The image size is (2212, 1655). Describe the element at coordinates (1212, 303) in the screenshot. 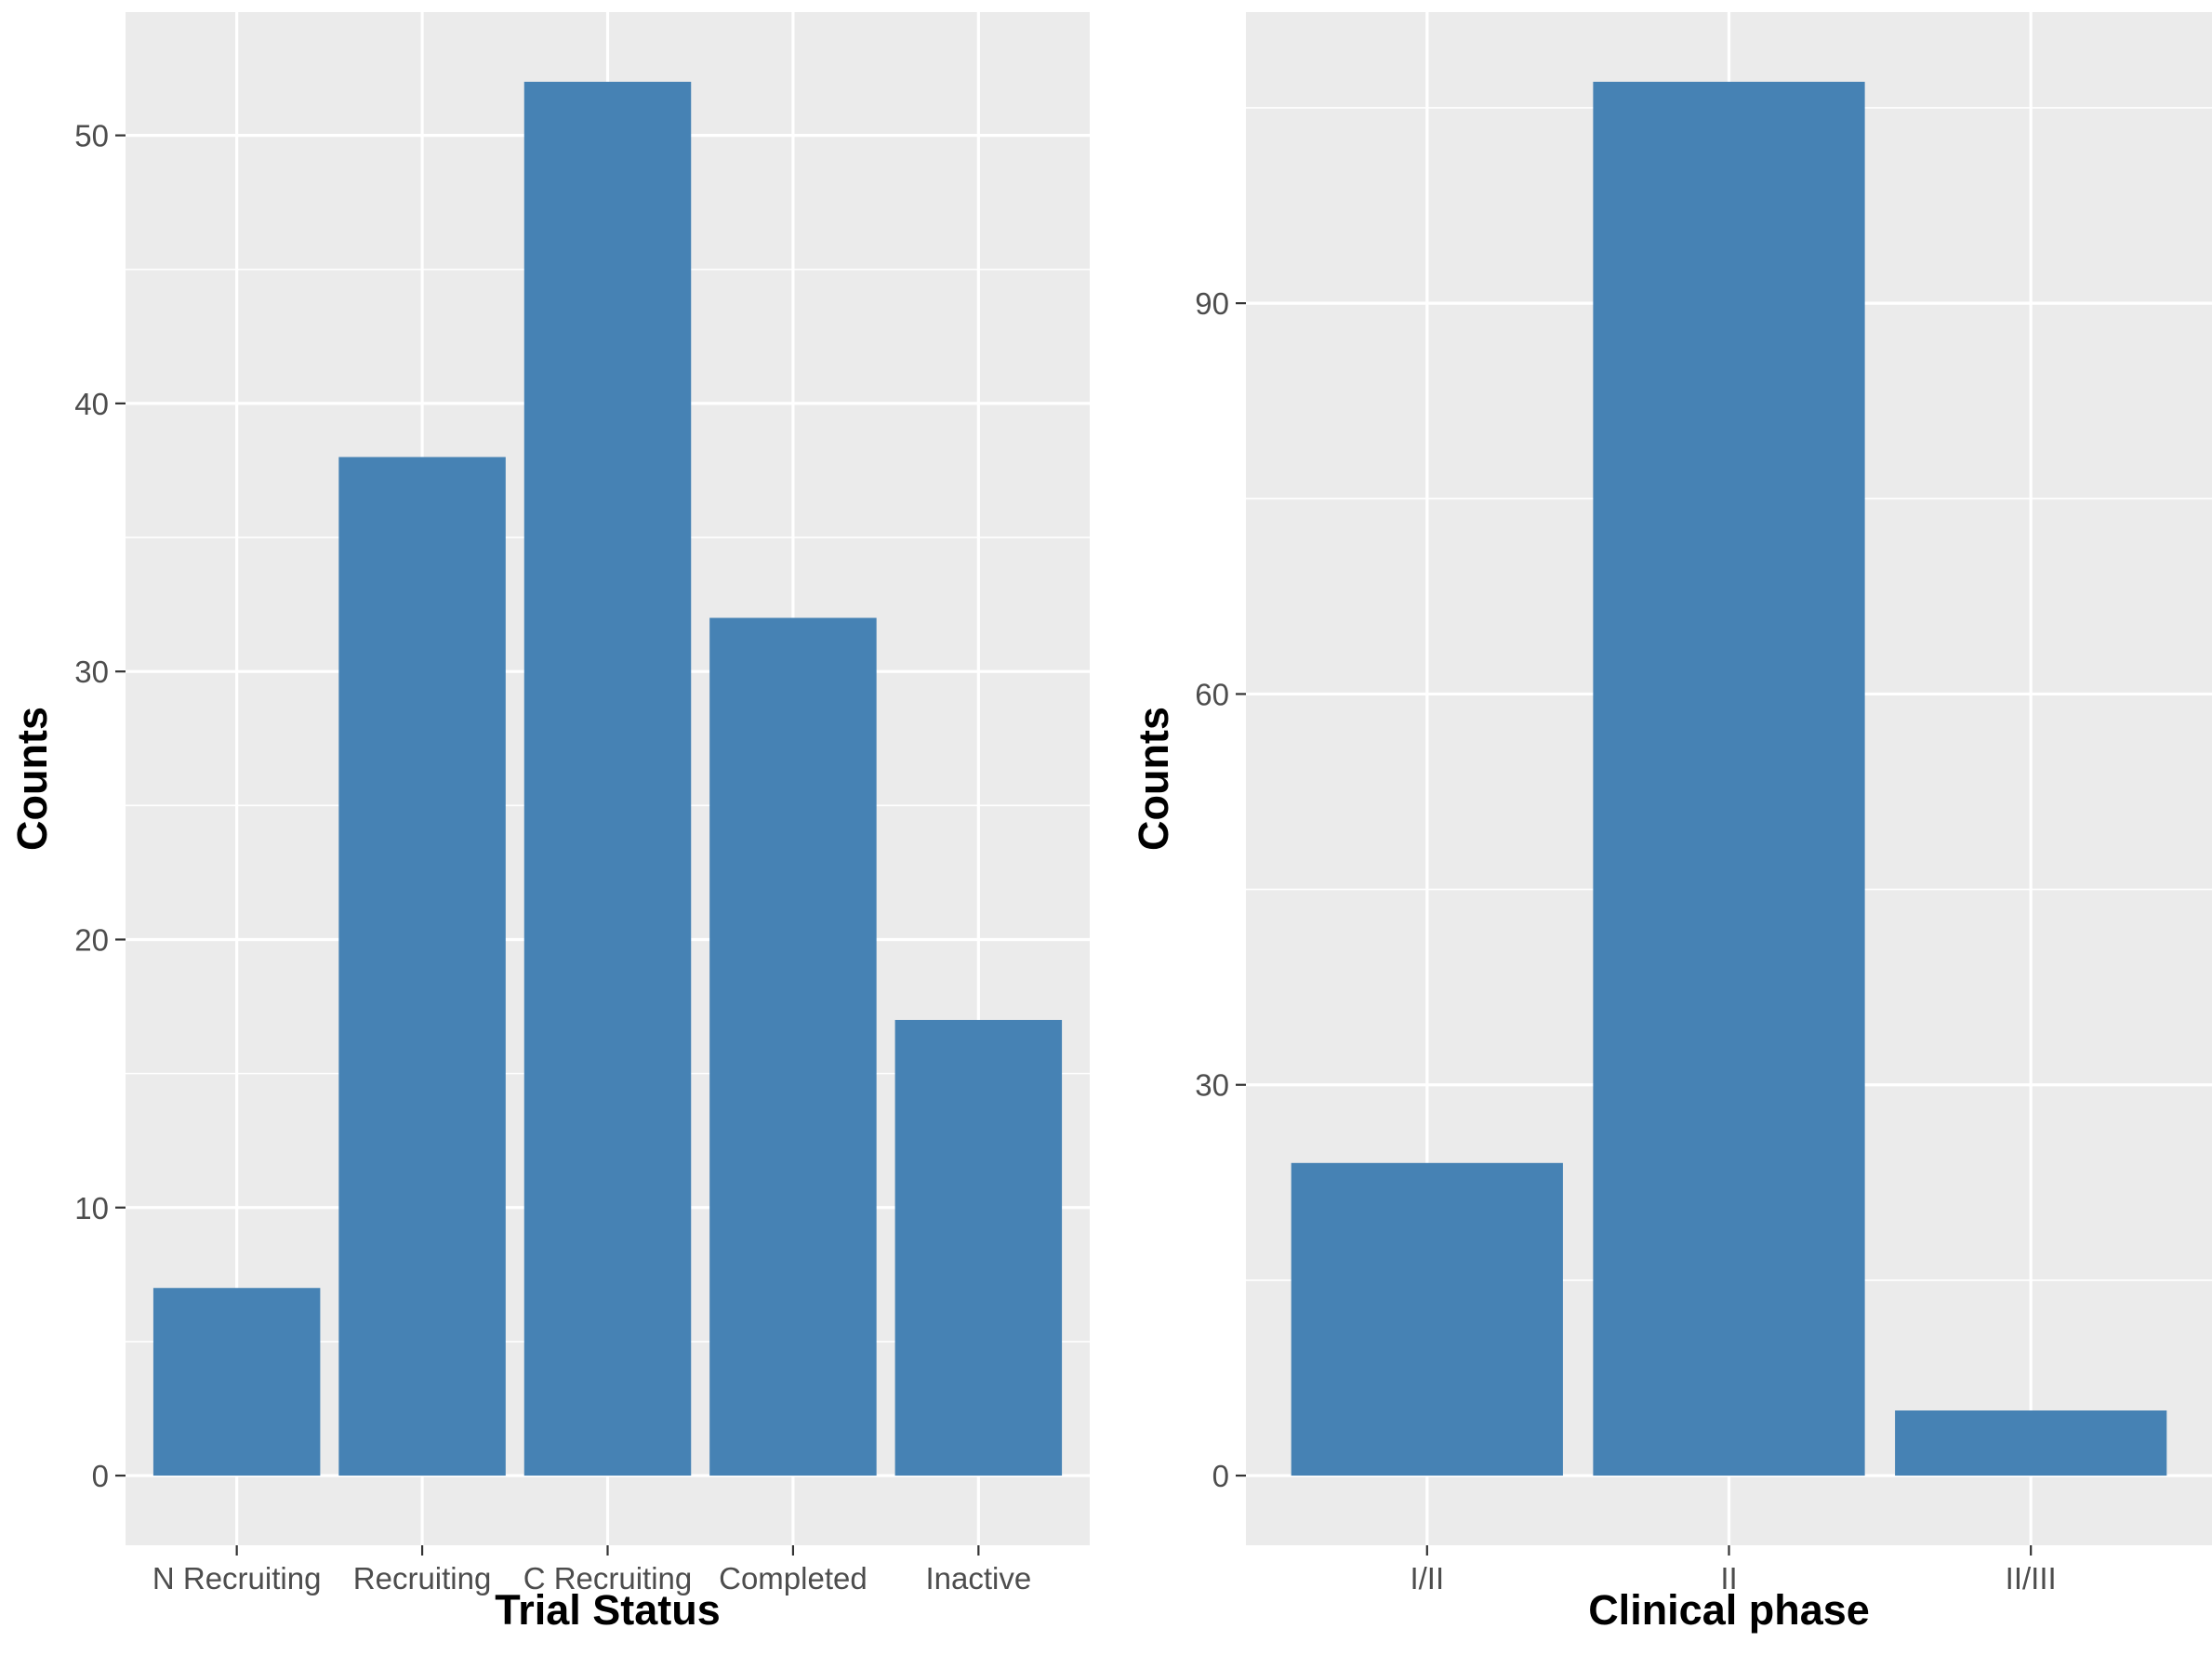

I see `y-tick-label-90: 90` at that location.